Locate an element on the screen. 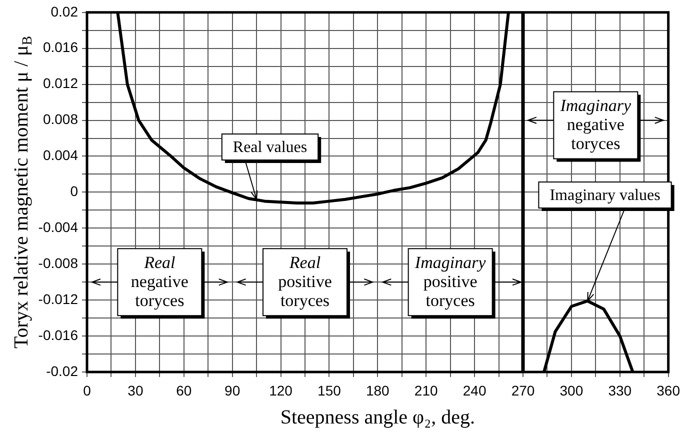 This screenshot has height=433, width=686. x-tick-label: 360 is located at coordinates (668, 390).